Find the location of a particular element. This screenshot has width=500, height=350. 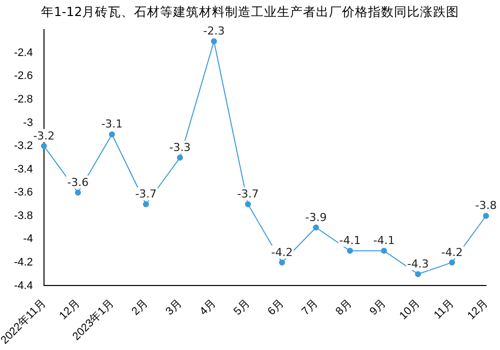

x-tick-label: 6月 is located at coordinates (276, 307).